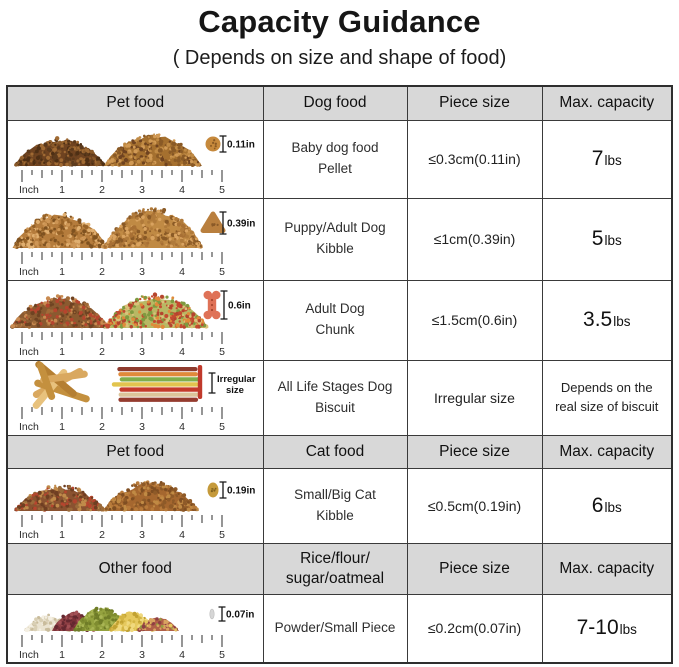 The height and width of the screenshot is (667, 679). What do you see at coordinates (335, 505) in the screenshot?
I see `food-name: Small/Big Cat Kibble` at bounding box center [335, 505].